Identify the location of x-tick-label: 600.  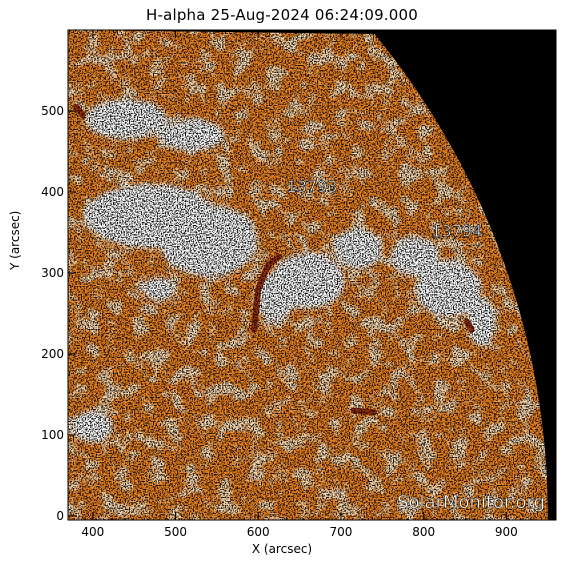
(258, 532).